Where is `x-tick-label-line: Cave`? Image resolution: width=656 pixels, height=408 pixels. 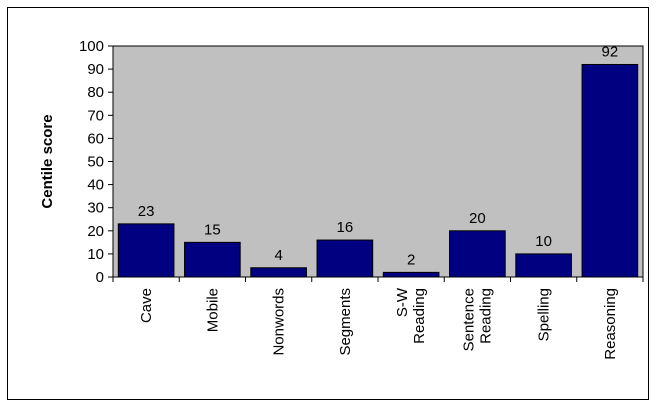 x-tick-label-line: Cave is located at coordinates (146, 305).